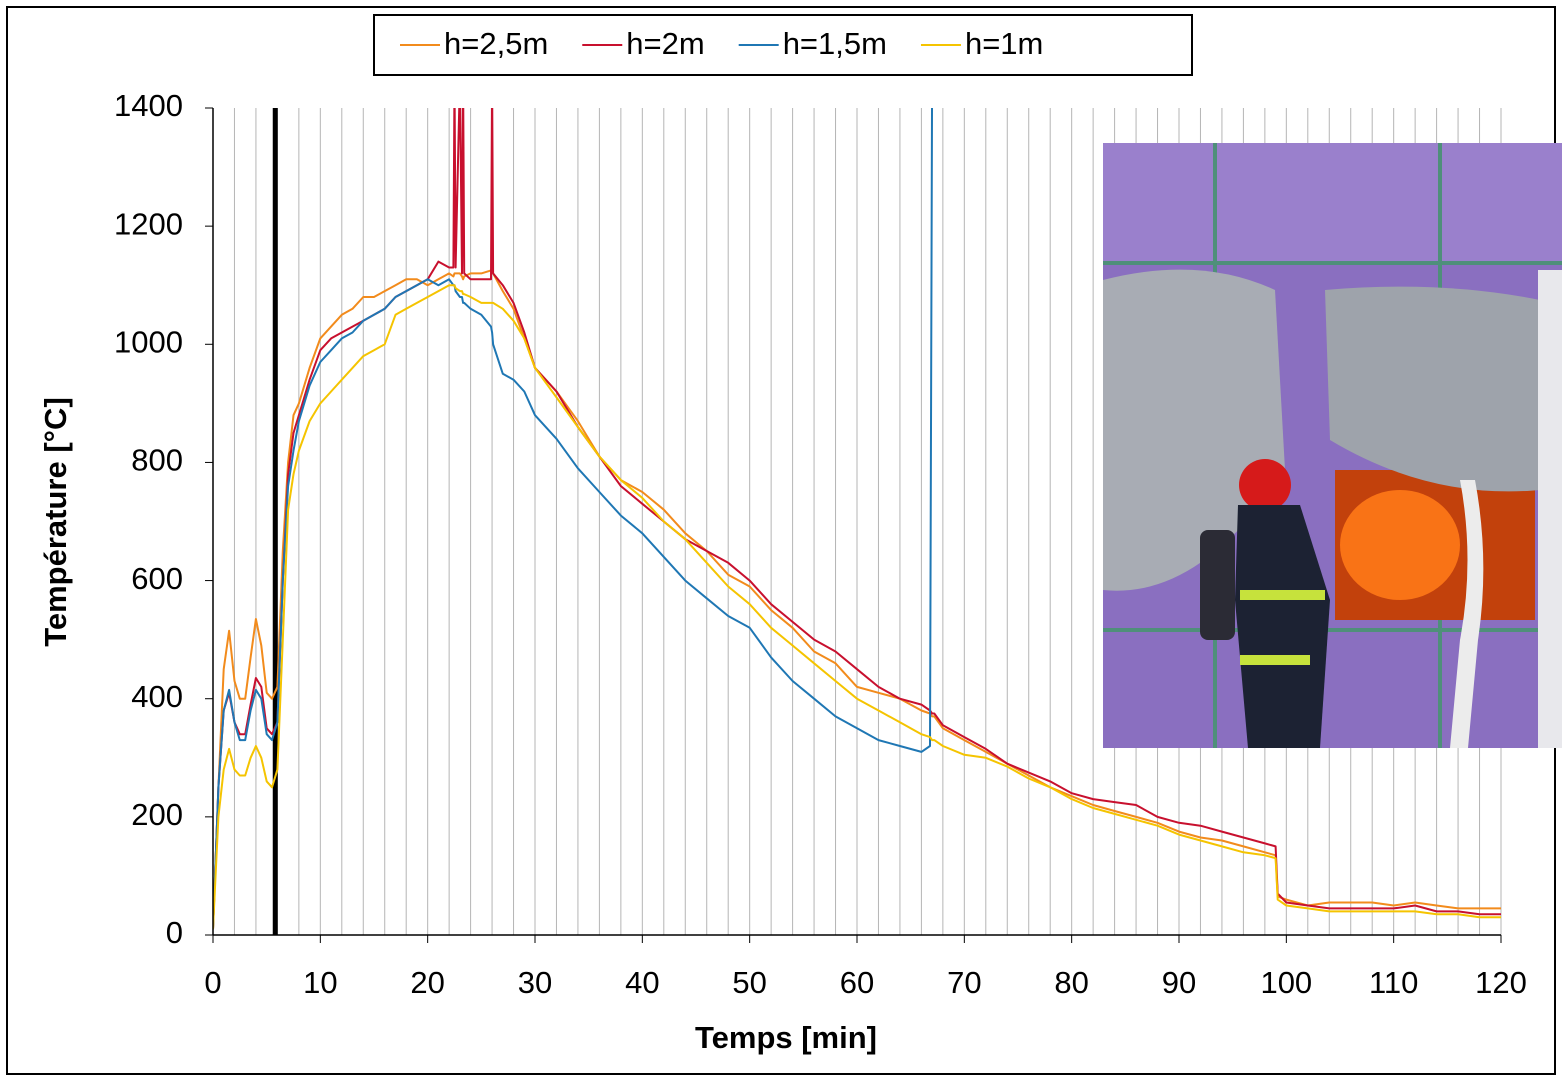 The width and height of the screenshot is (1562, 1086). What do you see at coordinates (1393, 982) in the screenshot?
I see `x-tick-label: 110` at bounding box center [1393, 982].